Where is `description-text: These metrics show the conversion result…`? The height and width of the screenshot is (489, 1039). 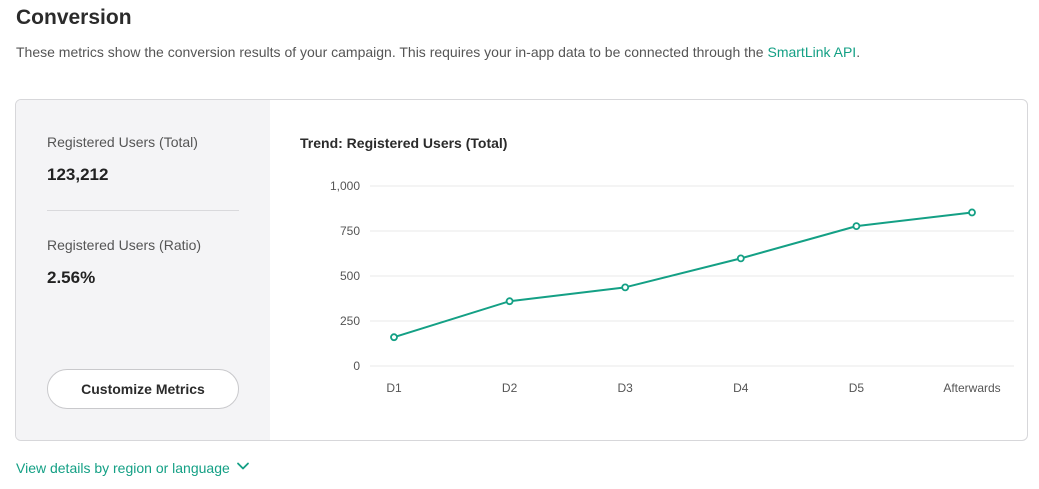
description-text: These metrics show the conversion result… is located at coordinates (392, 52).